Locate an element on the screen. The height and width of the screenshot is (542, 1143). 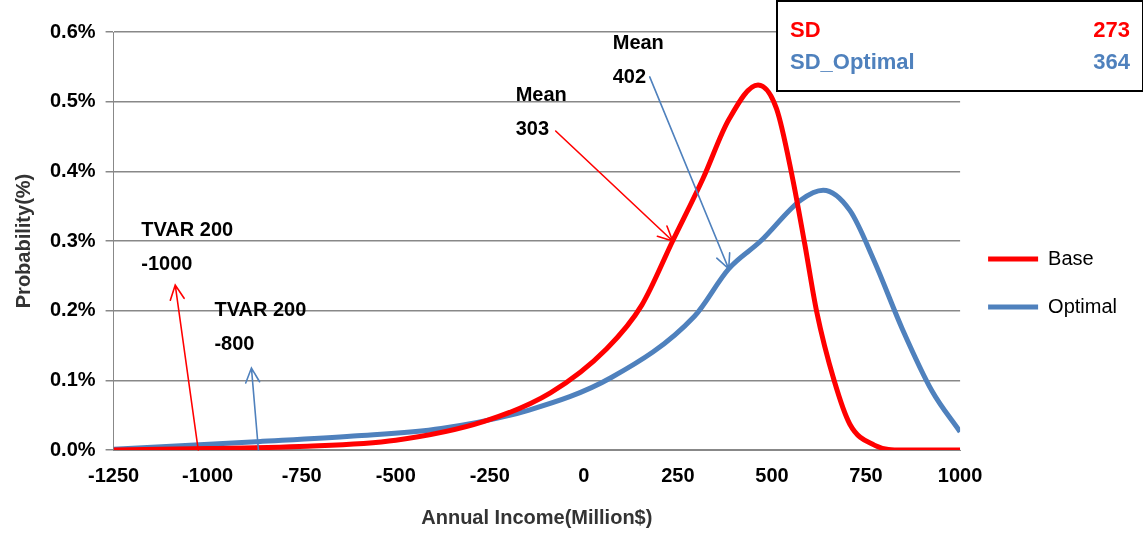
annotation: TVAR 200 -1000 is located at coordinates (187, 245).